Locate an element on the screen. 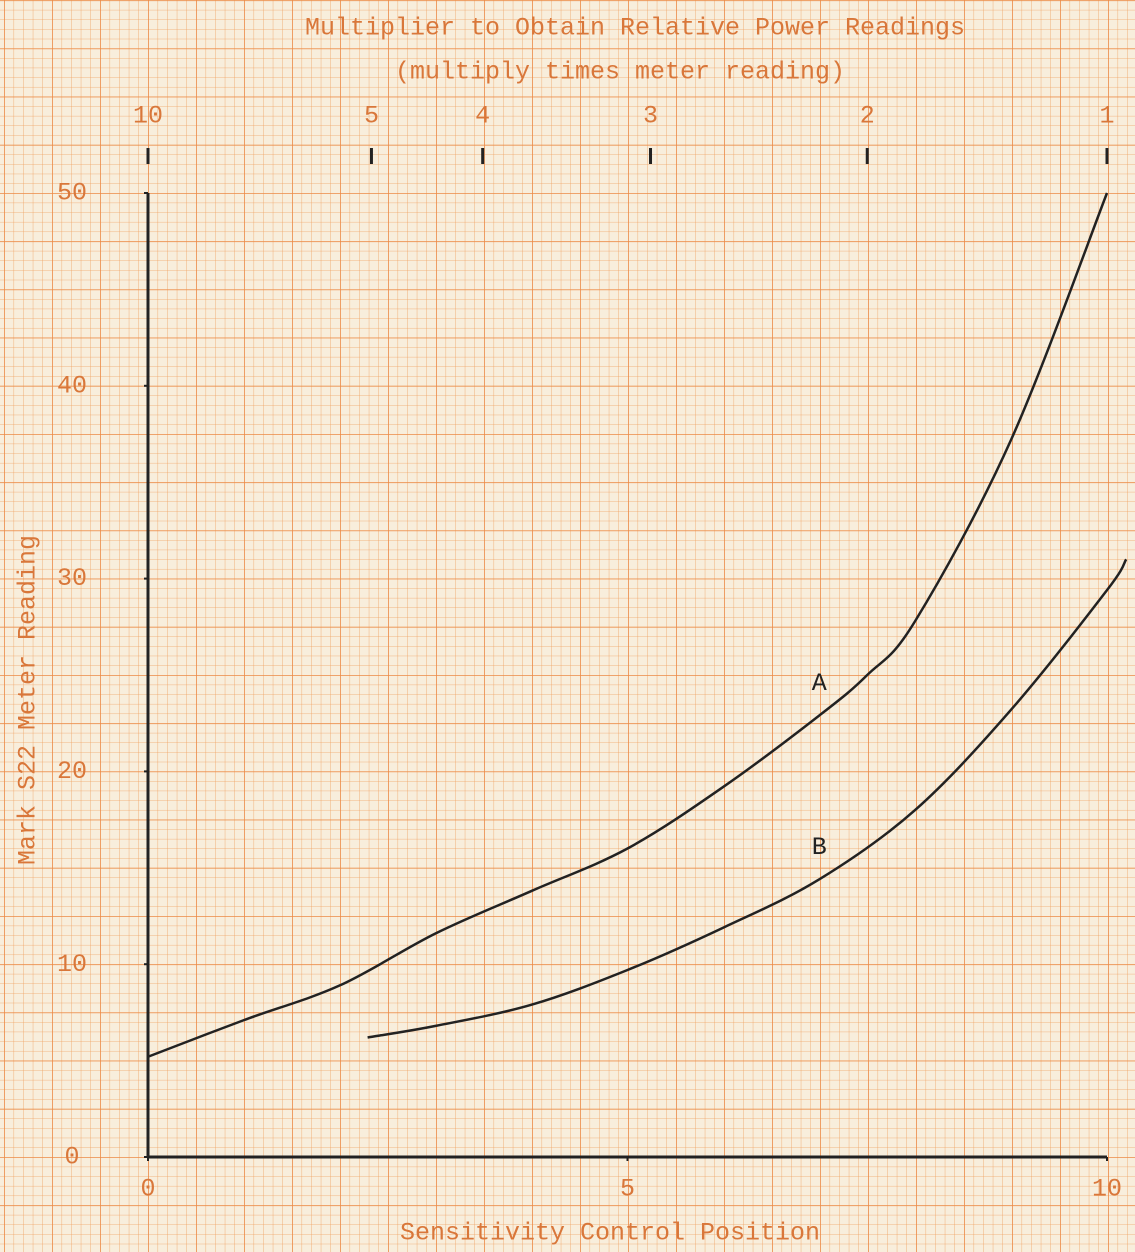 The width and height of the screenshot is (1135, 1252). curve-label: A is located at coordinates (819, 683).